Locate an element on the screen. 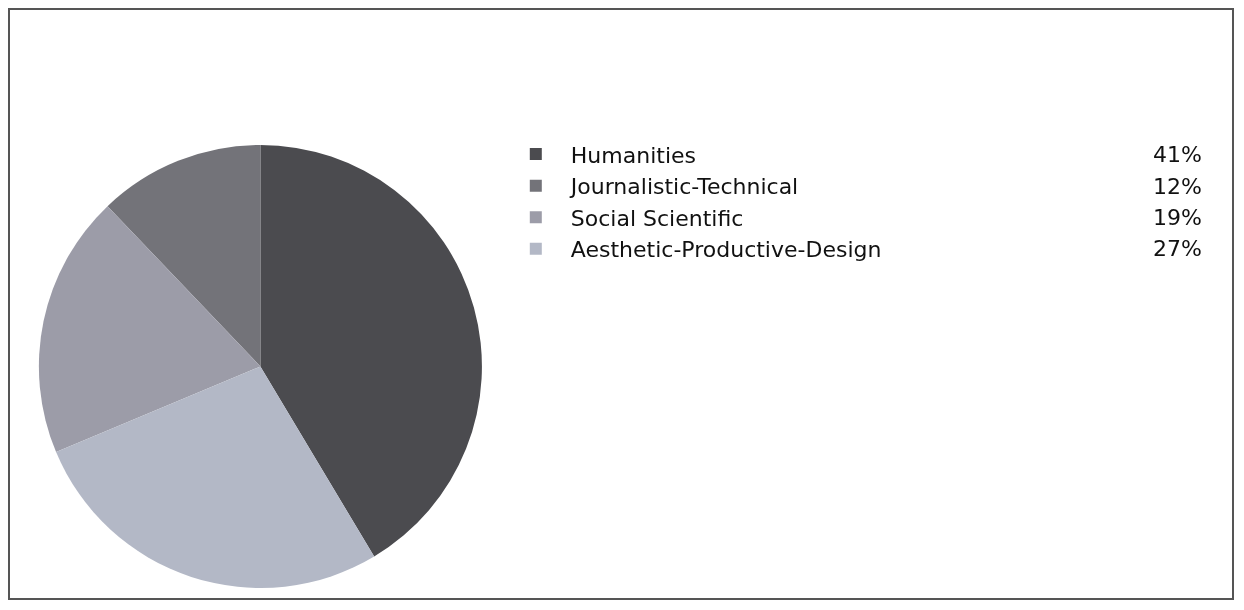 This screenshot has width=1244, height=610. legend-label: Humanities is located at coordinates (633, 155).